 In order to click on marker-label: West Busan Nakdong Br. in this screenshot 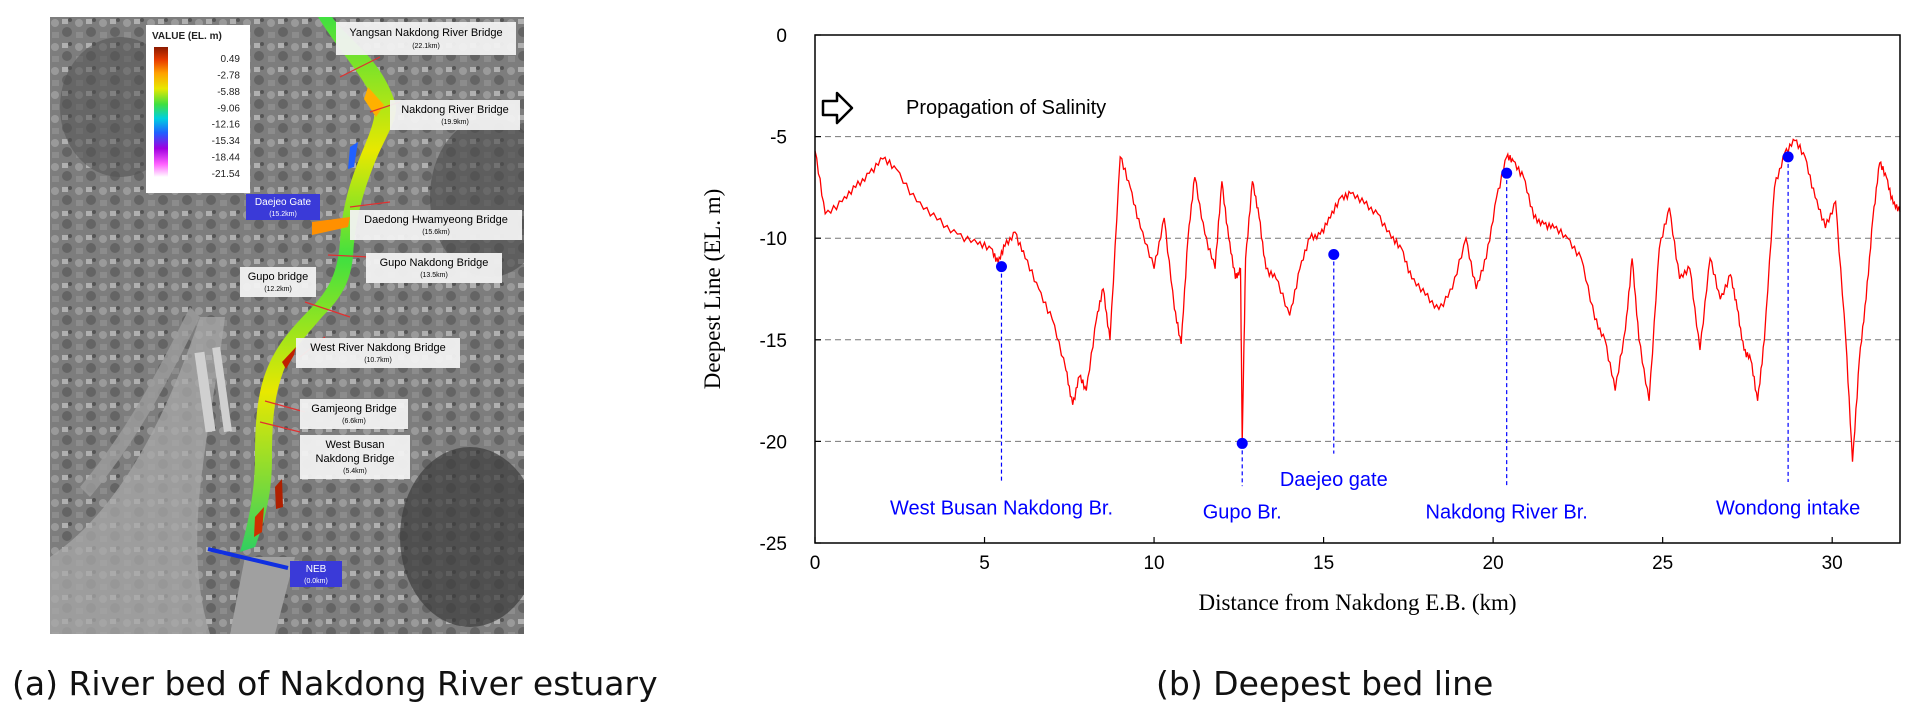, I will do `click(1001, 508)`.